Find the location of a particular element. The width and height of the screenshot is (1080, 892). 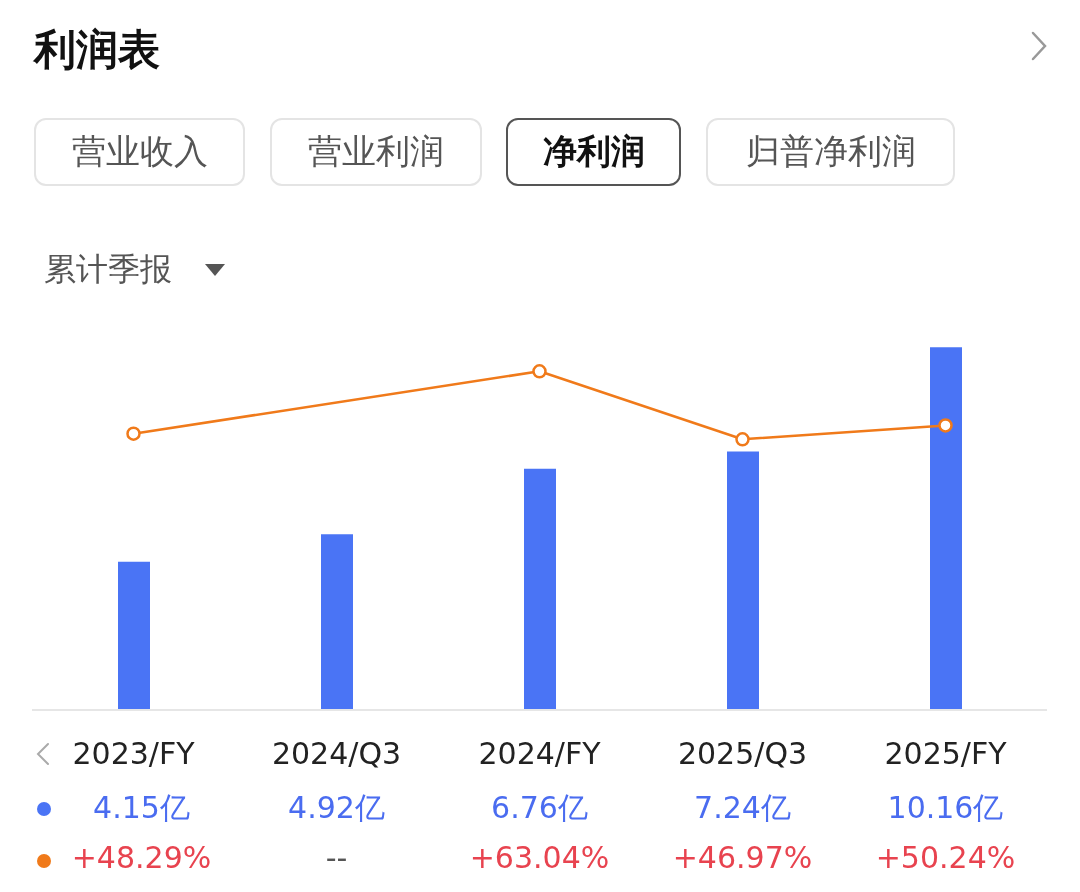

data-label: 10.16亿 is located at coordinates (945, 808).